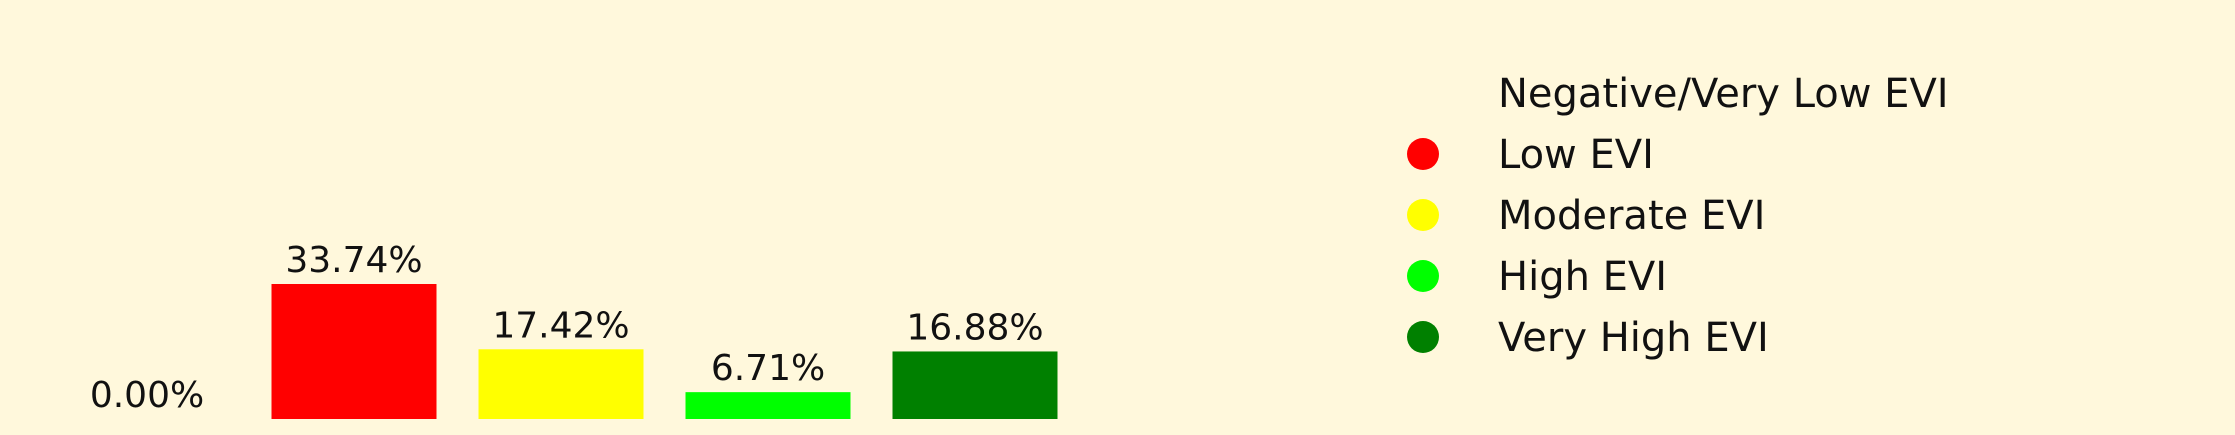  Describe the element at coordinates (1633, 338) in the screenshot. I see `legend-label-4: Very High EVI` at that location.